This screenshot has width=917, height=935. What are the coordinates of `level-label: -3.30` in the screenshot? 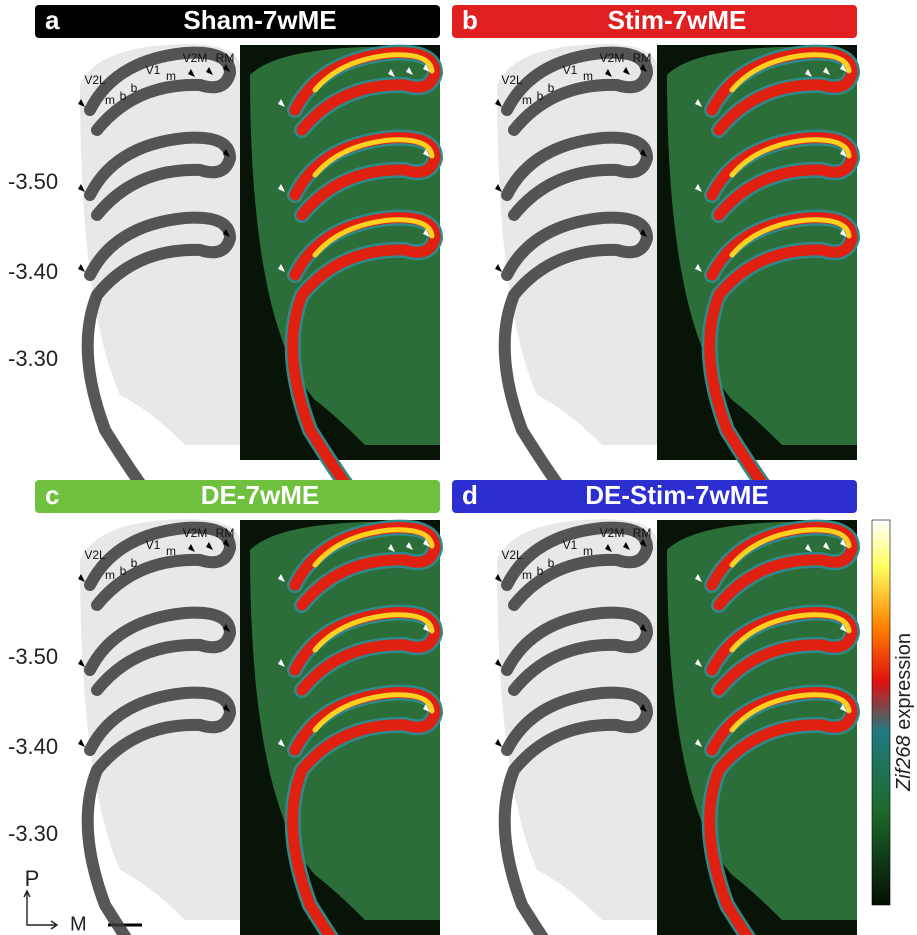 It's located at (33, 833).